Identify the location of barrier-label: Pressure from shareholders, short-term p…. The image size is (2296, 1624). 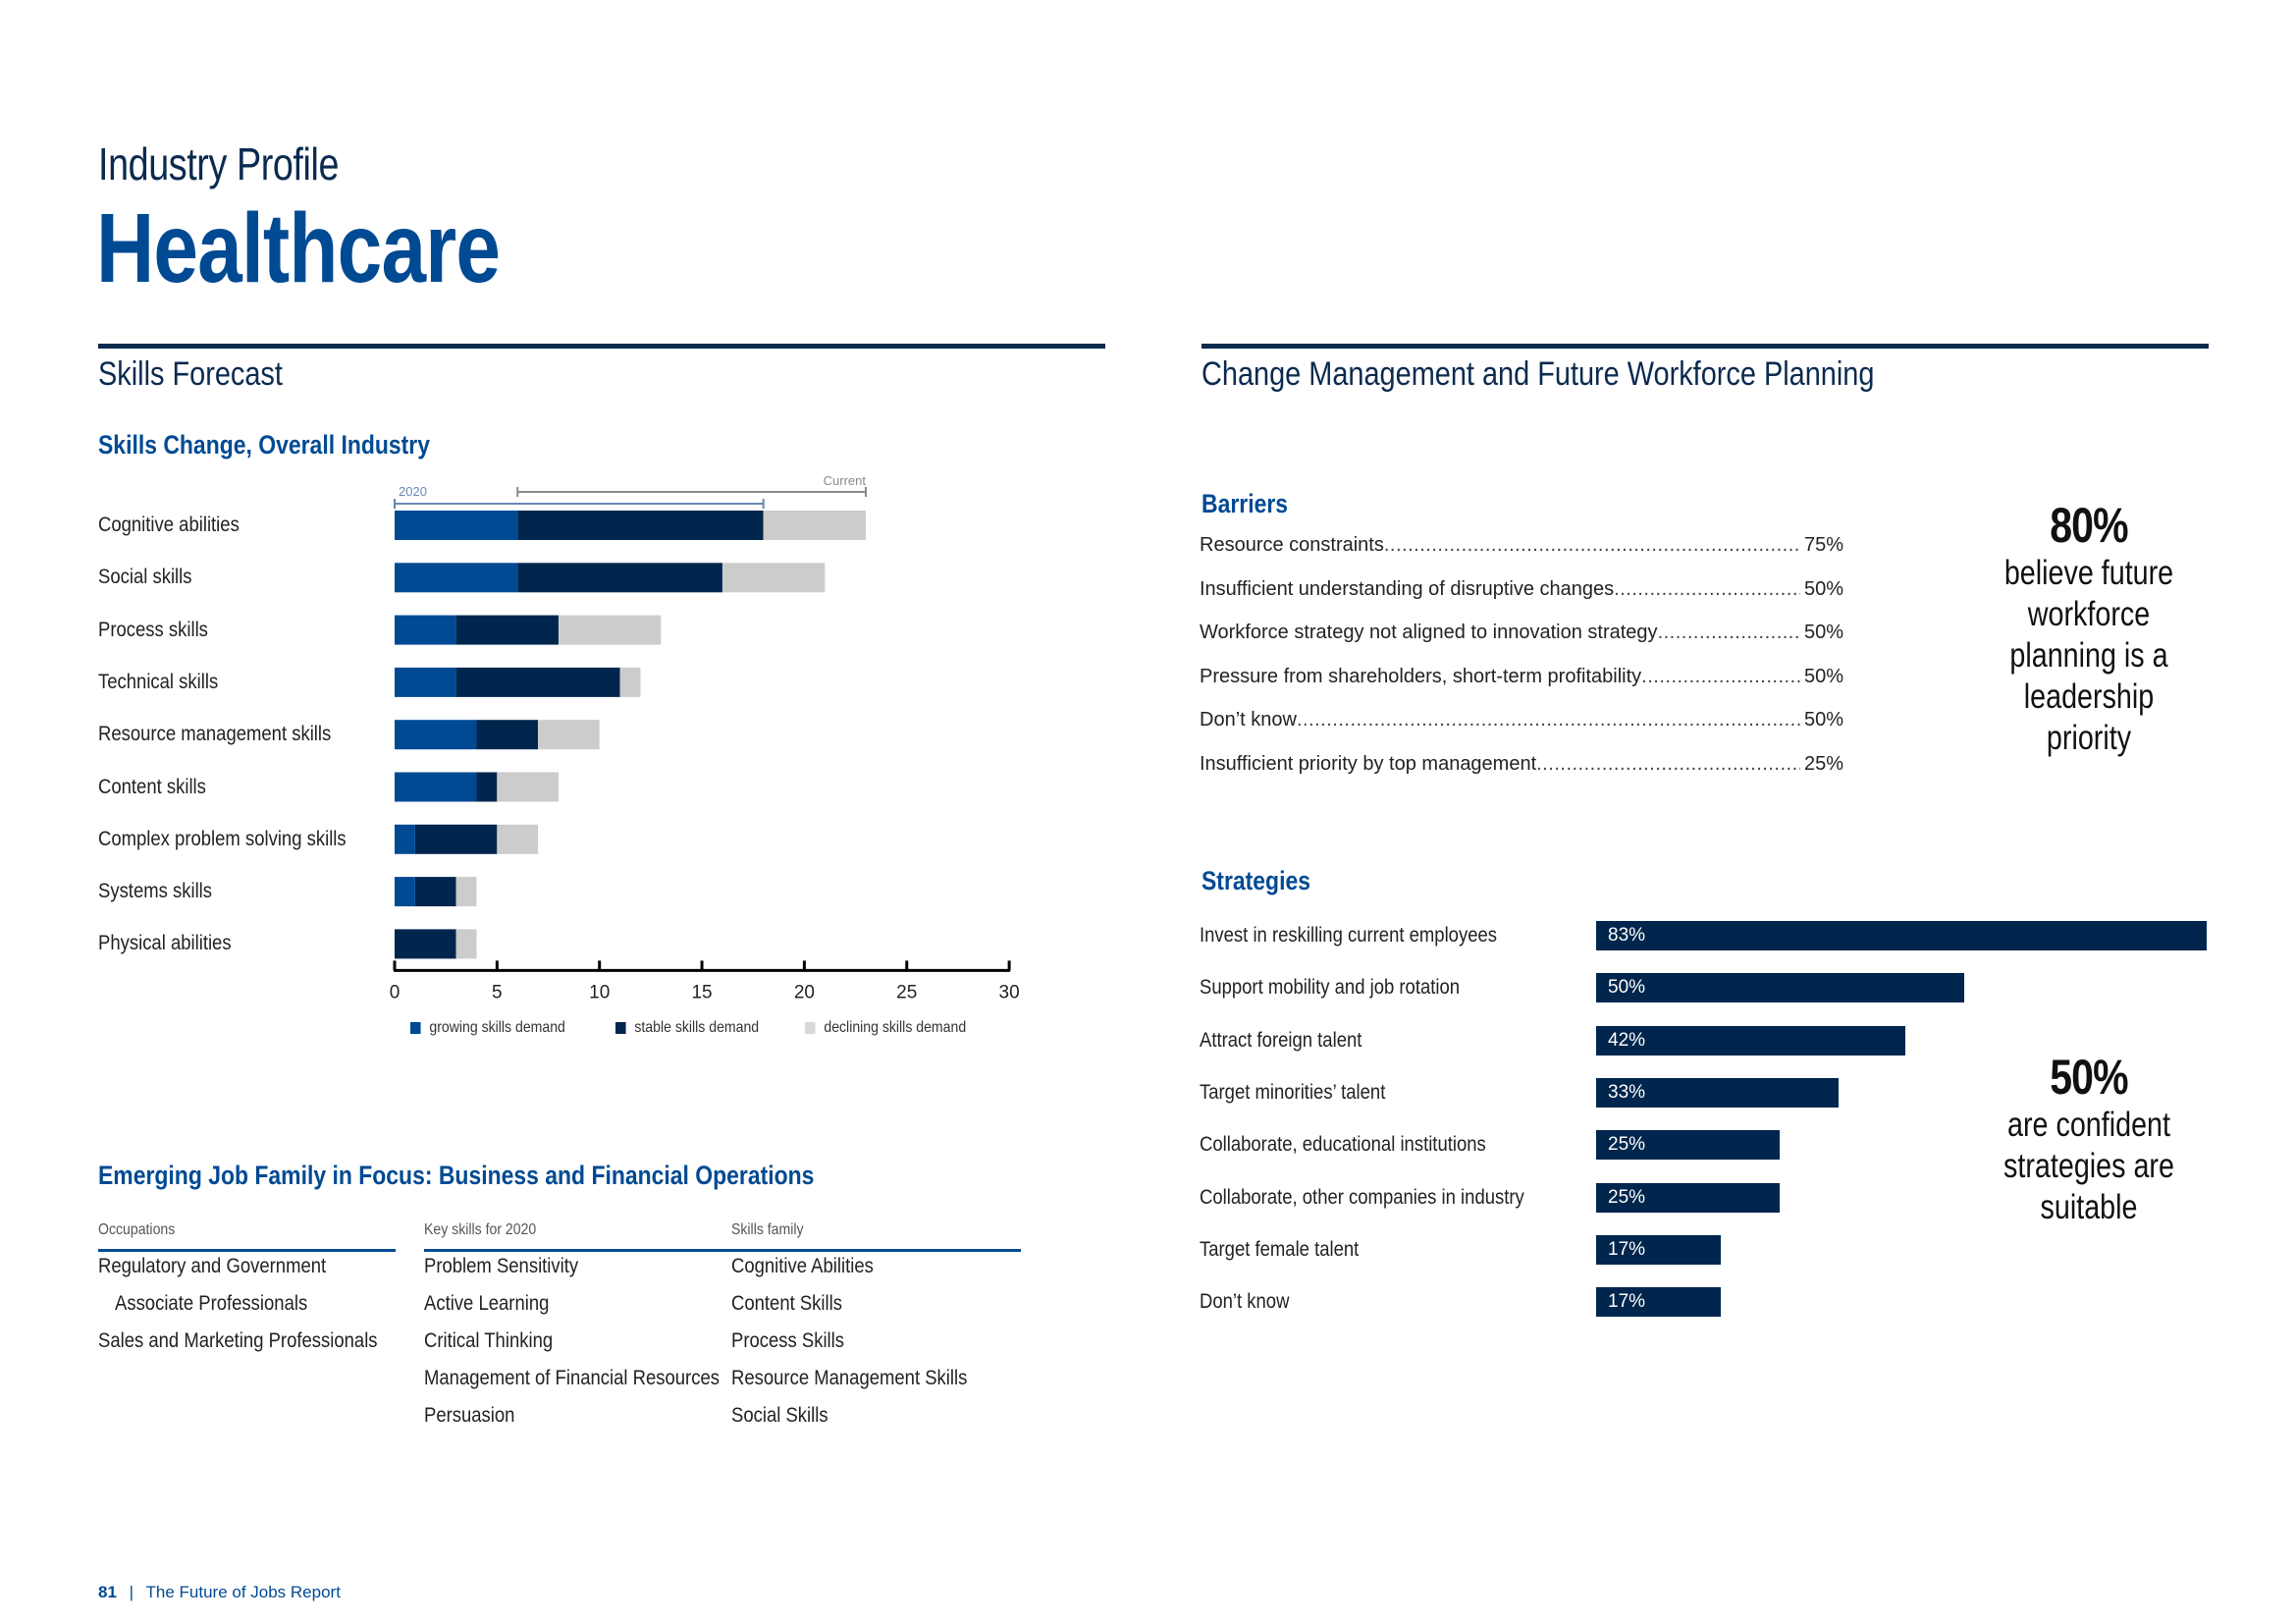
(1421, 676).